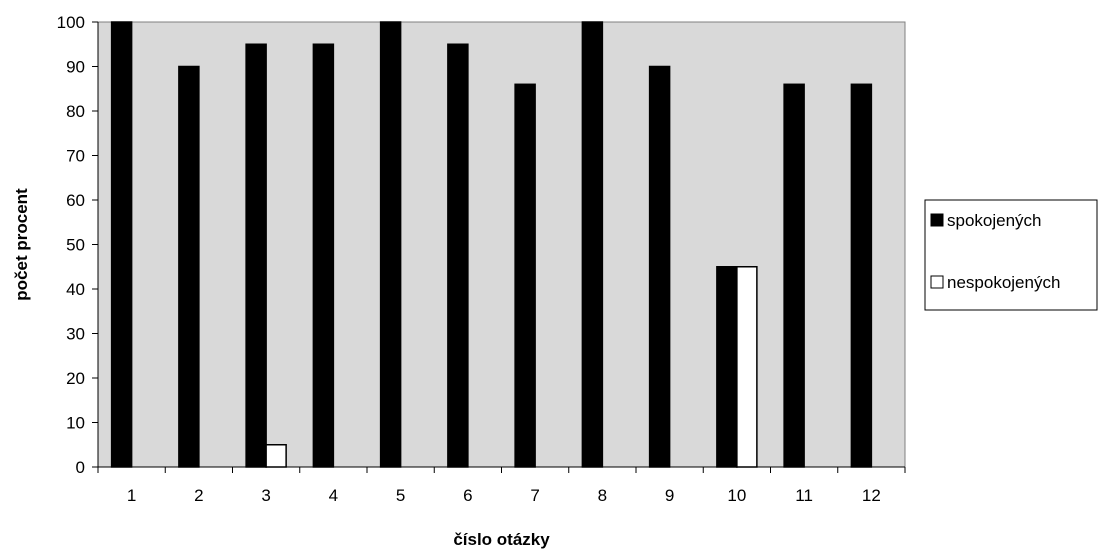  What do you see at coordinates (75, 334) in the screenshot?
I see `y-tick-label: 30` at bounding box center [75, 334].